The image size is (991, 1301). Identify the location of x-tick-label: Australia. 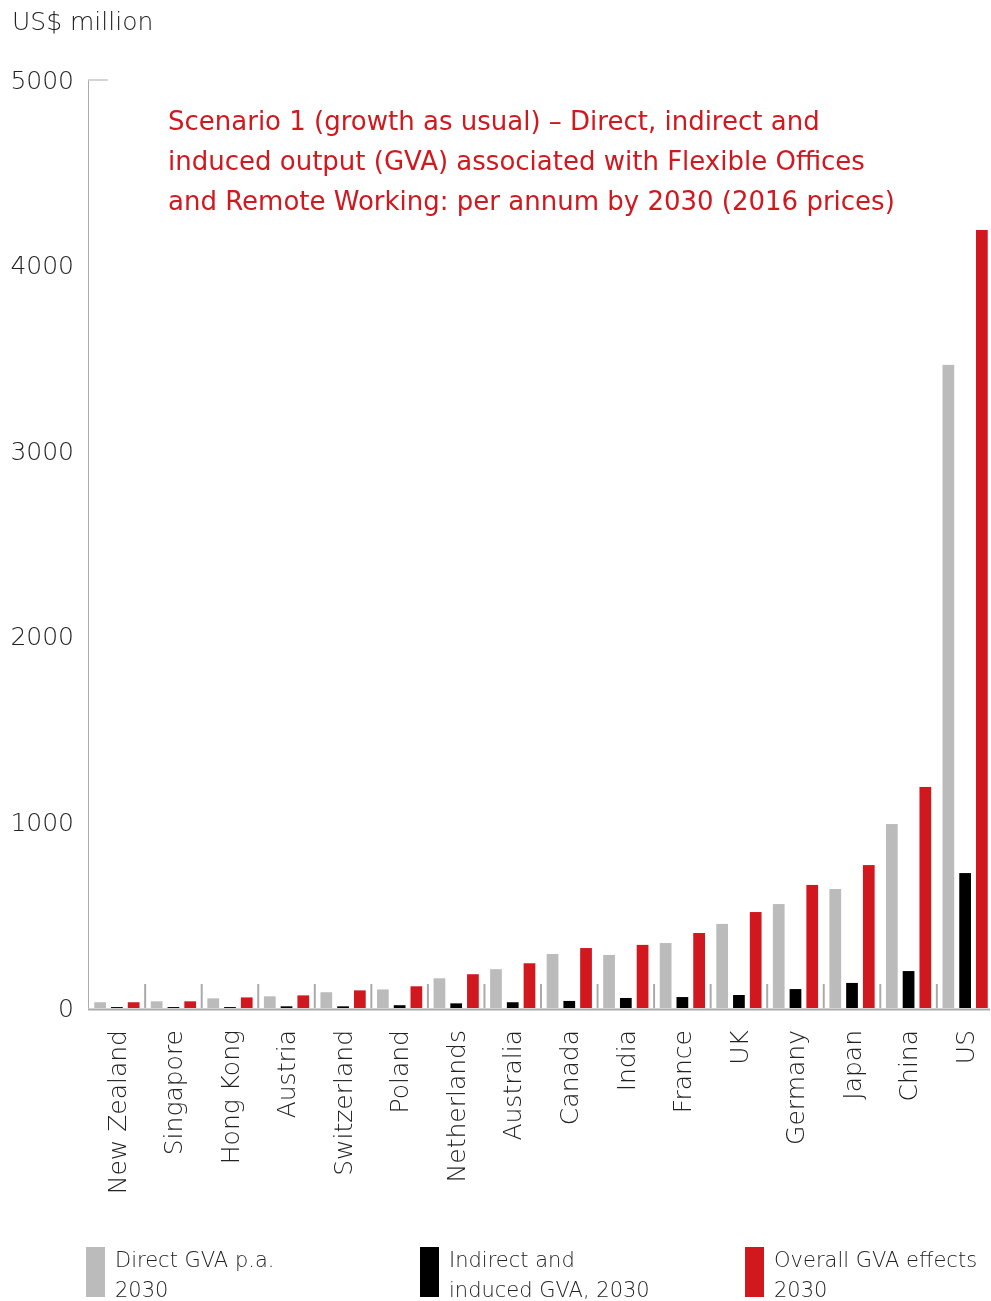
(513, 1085).